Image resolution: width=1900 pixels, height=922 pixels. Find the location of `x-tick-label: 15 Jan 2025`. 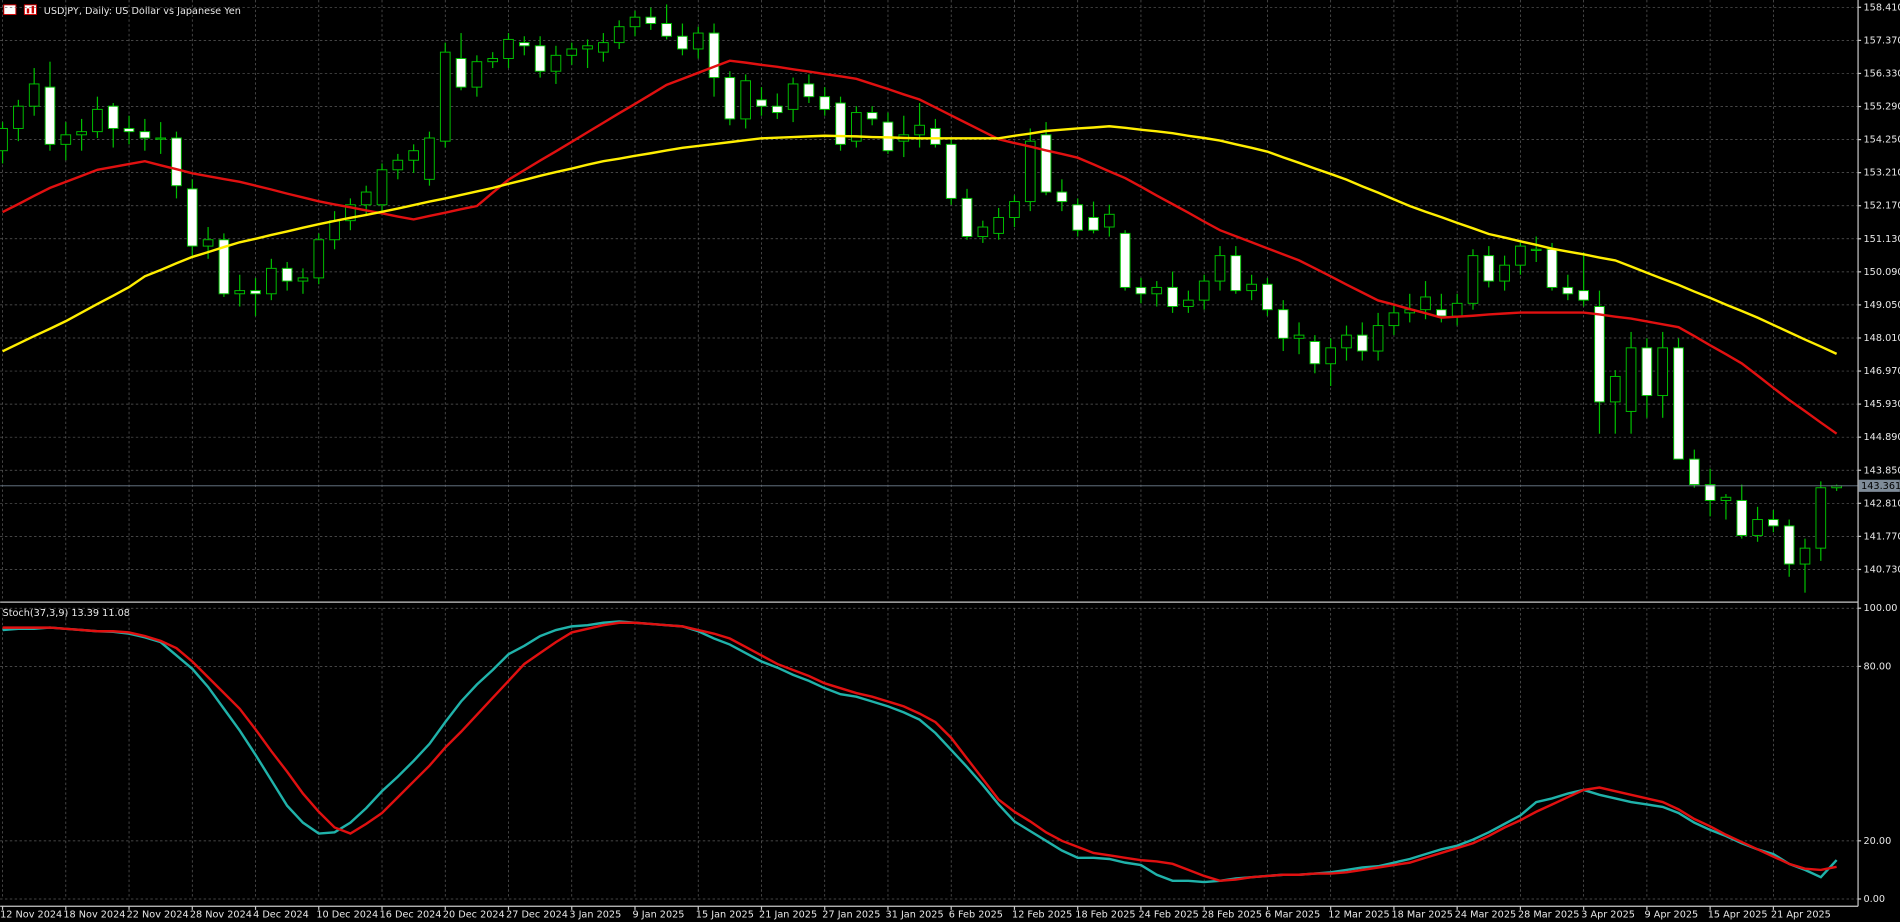

x-tick-label: 15 Jan 2025 is located at coordinates (725, 915).